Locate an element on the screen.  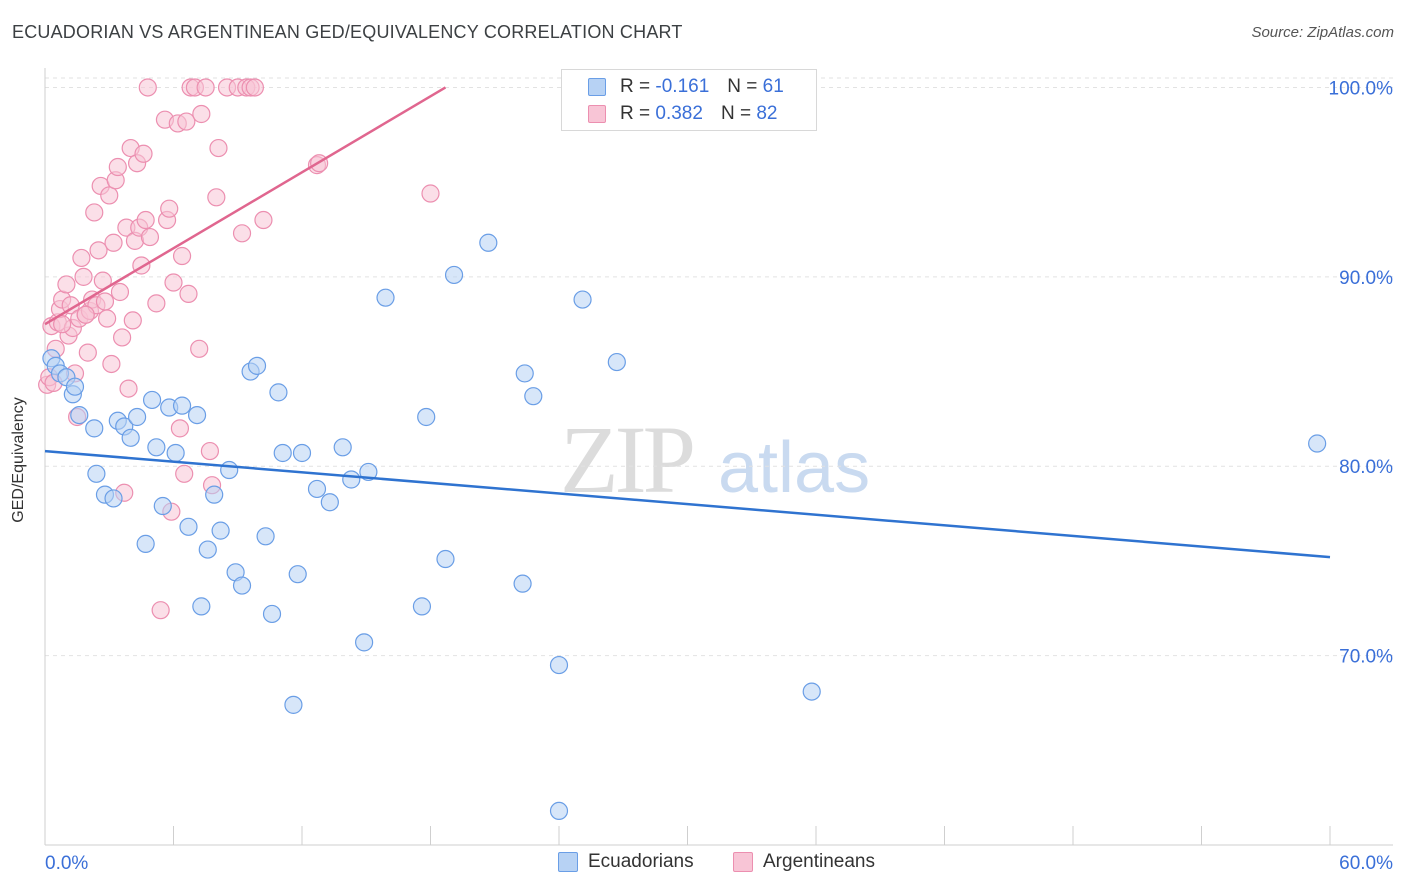
legend-row-argentineans: R = 0.382 N = 82 is located at coordinates (682, 114).